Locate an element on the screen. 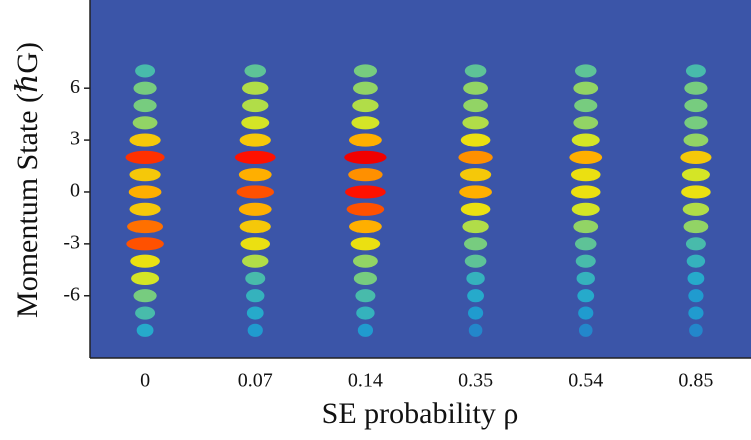  y-axis-title: Momentum State (ℏG) is located at coordinates (27, 180).